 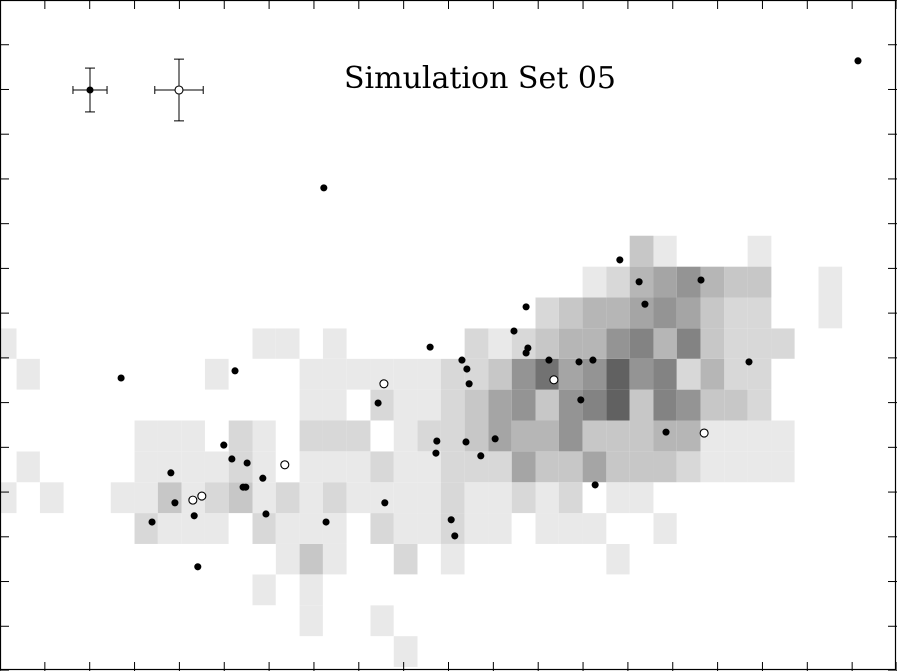 I want to click on chart-title: Simulation Set 05, so click(x=480, y=78).